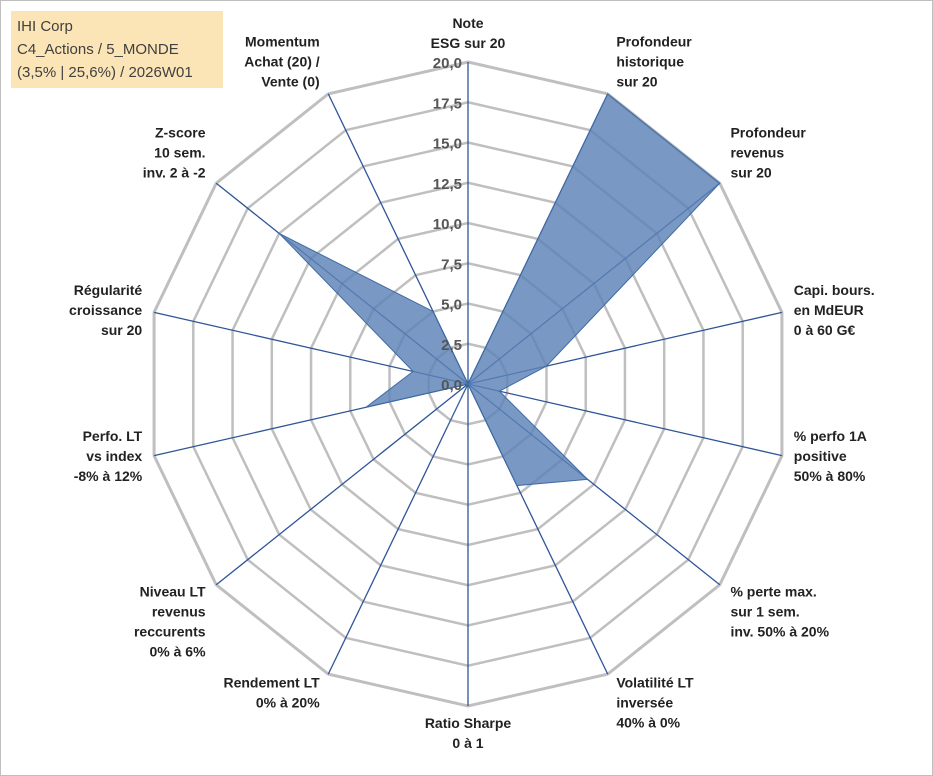  I want to click on category-label-line: vs index, so click(114, 456).